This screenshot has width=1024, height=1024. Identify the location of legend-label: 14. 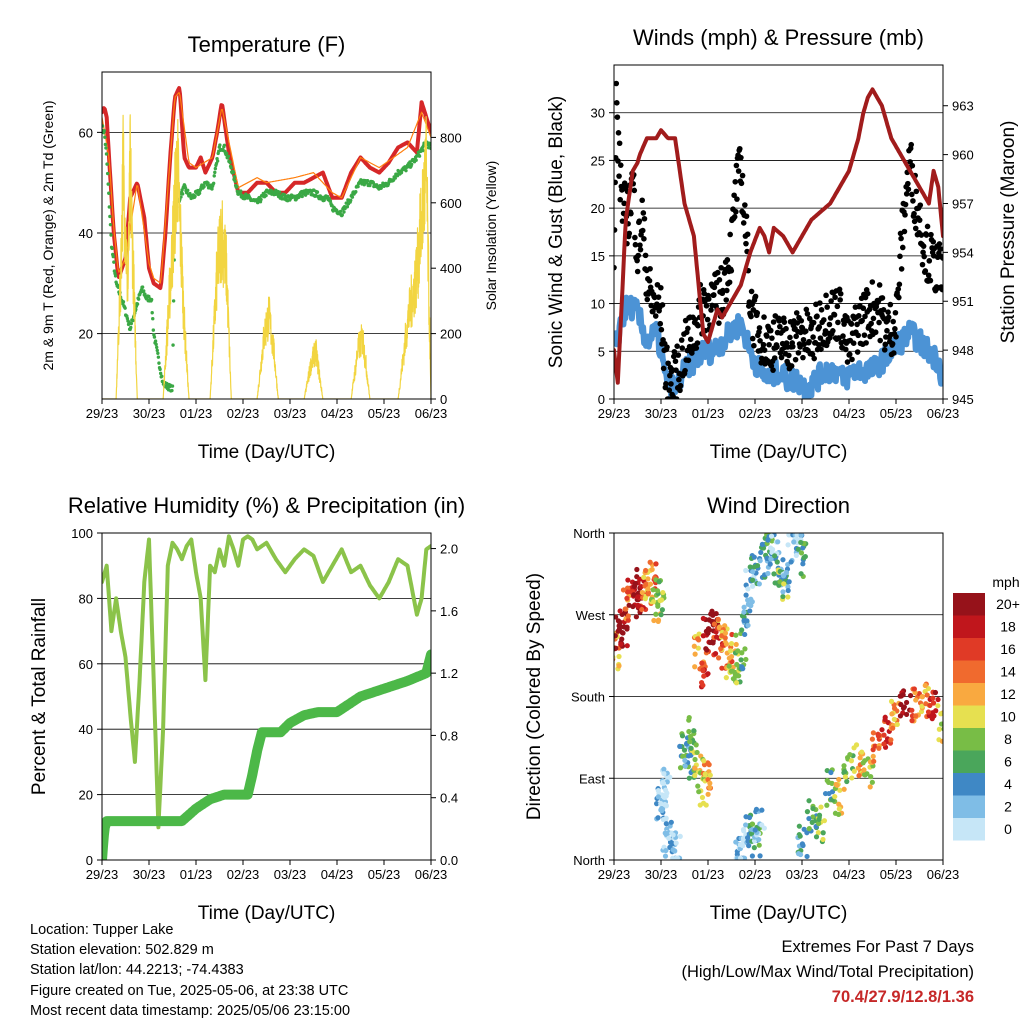
(1008, 672).